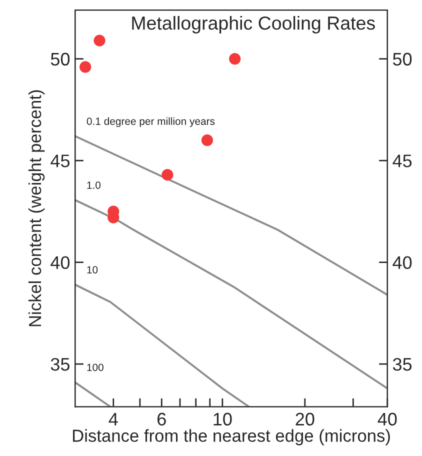  Describe the element at coordinates (60, 59) in the screenshot. I see `y-tick-label: 50` at that location.